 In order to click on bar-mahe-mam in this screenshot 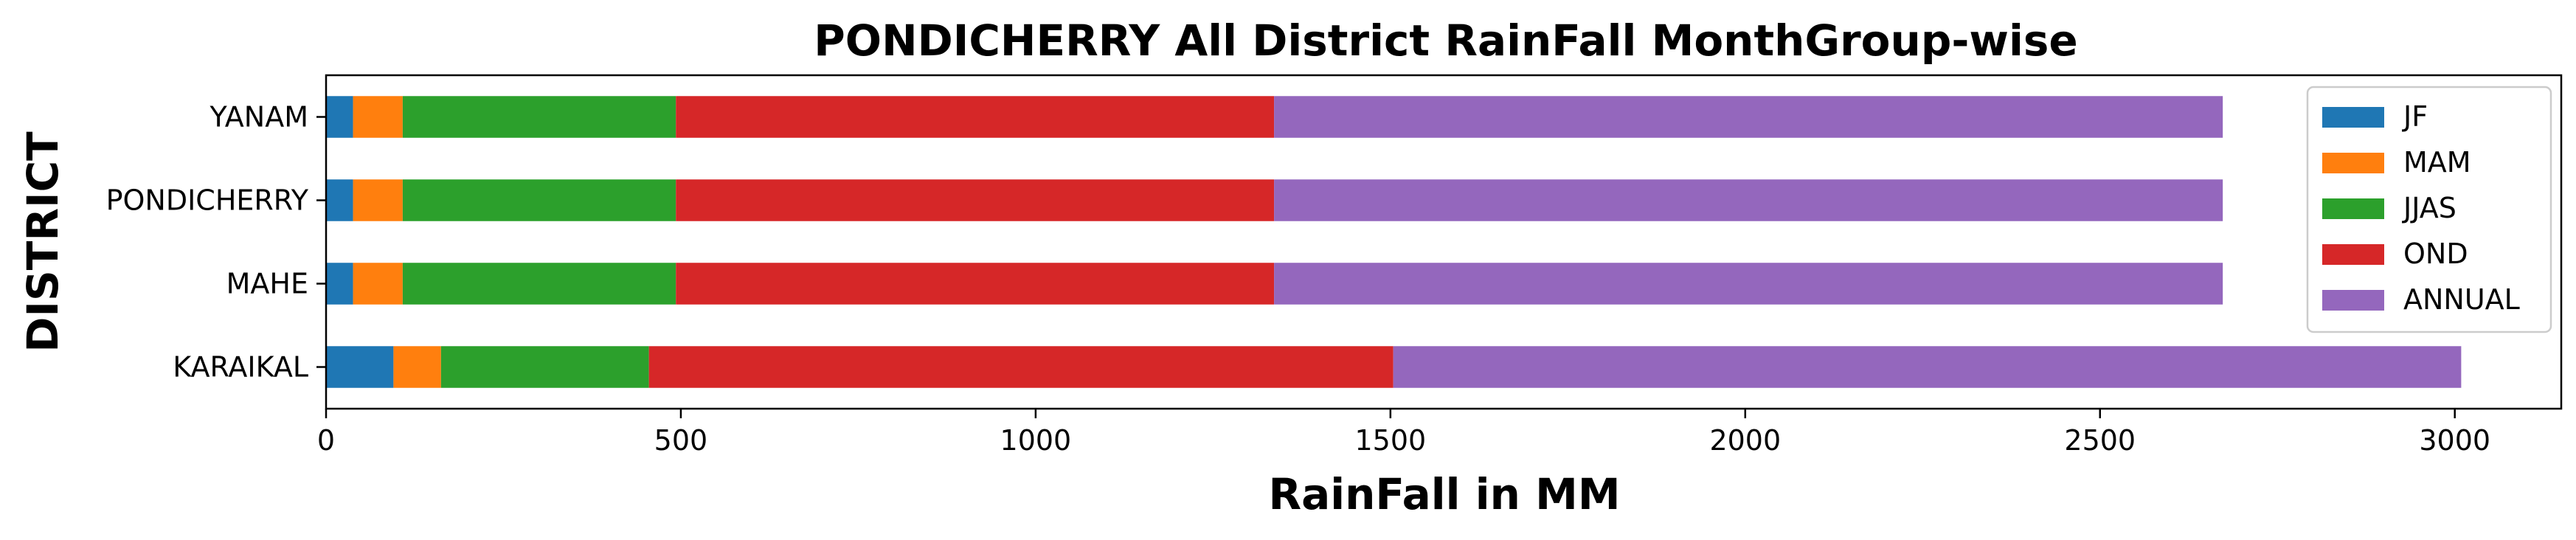, I will do `click(378, 284)`.